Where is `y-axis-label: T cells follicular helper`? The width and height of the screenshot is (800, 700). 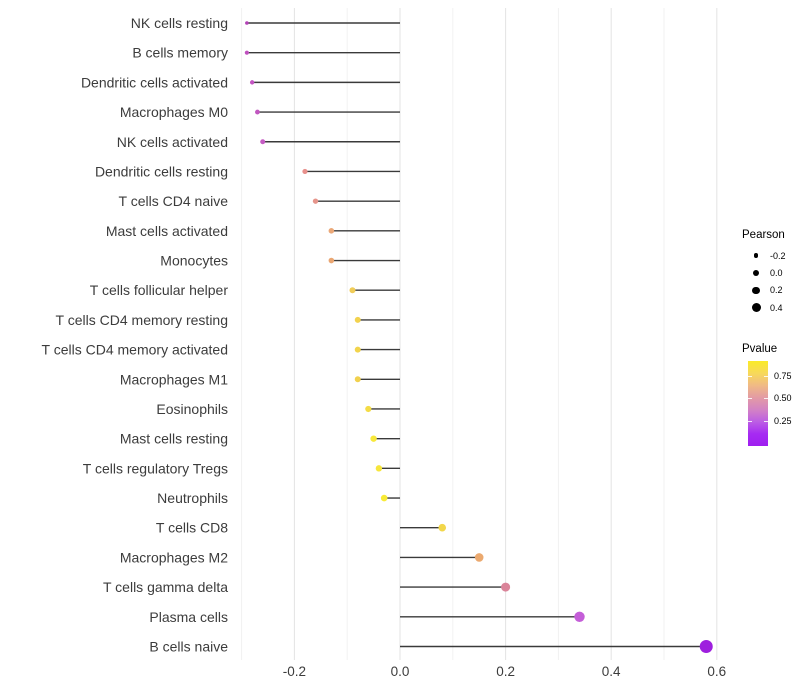
y-axis-label: T cells follicular helper is located at coordinates (159, 290).